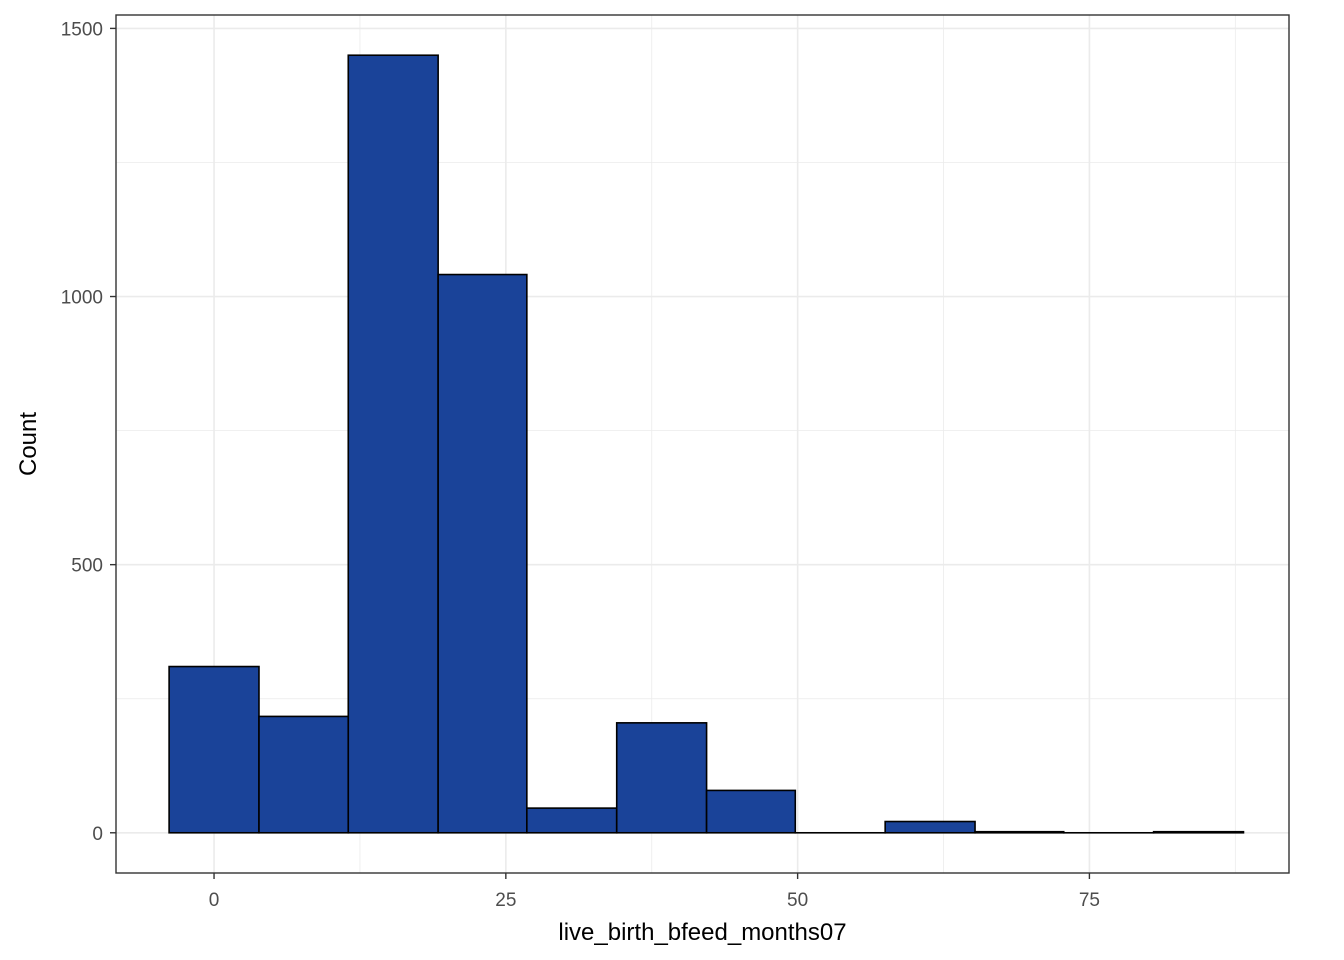 The width and height of the screenshot is (1344, 960). What do you see at coordinates (1089, 900) in the screenshot?
I see `x-tick-label: 75` at bounding box center [1089, 900].